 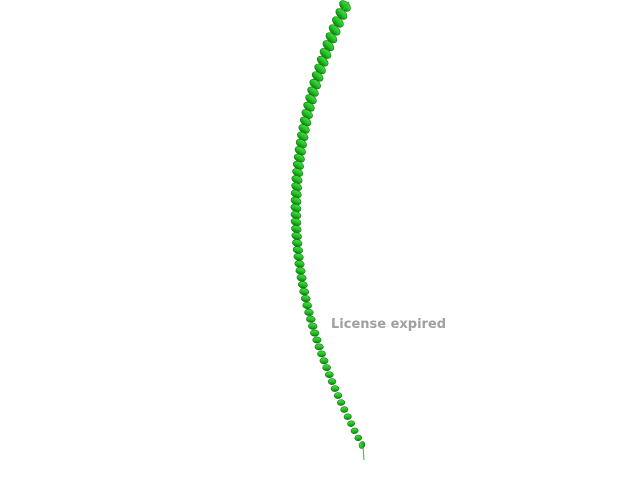 What do you see at coordinates (363, 453) in the screenshot?
I see `helix-terminus-bottom` at bounding box center [363, 453].